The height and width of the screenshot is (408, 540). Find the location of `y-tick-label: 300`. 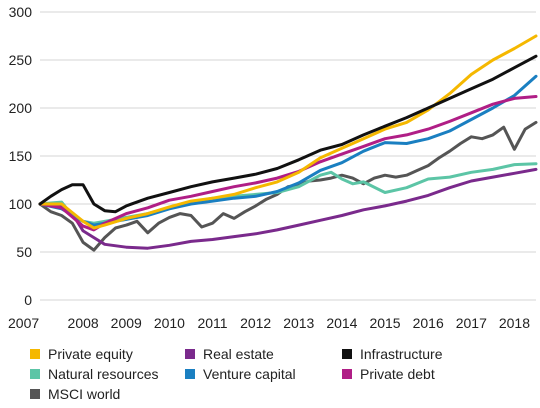

y-tick-label: 300 is located at coordinates (21, 12).